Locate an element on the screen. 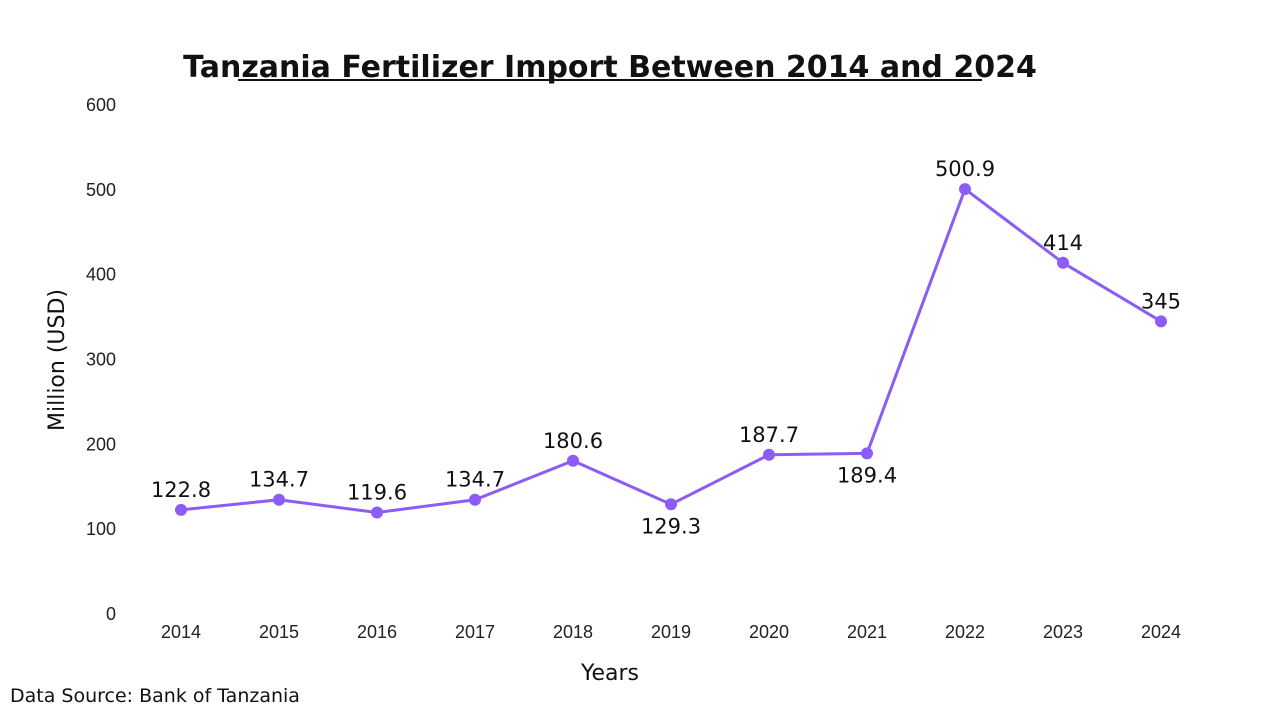  data-source-note: Data Source: Bank of Tanzania is located at coordinates (155, 696).